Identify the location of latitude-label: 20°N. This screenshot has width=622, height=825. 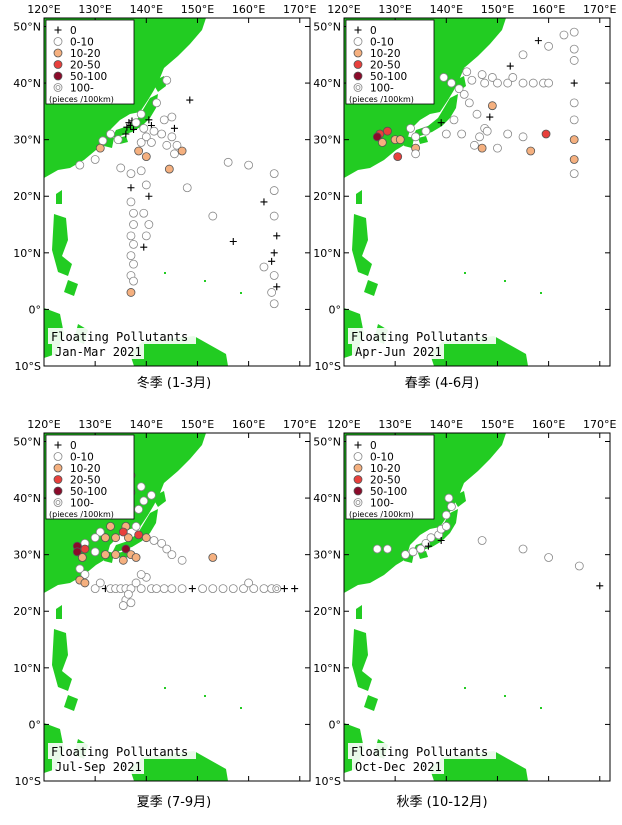
(327, 611).